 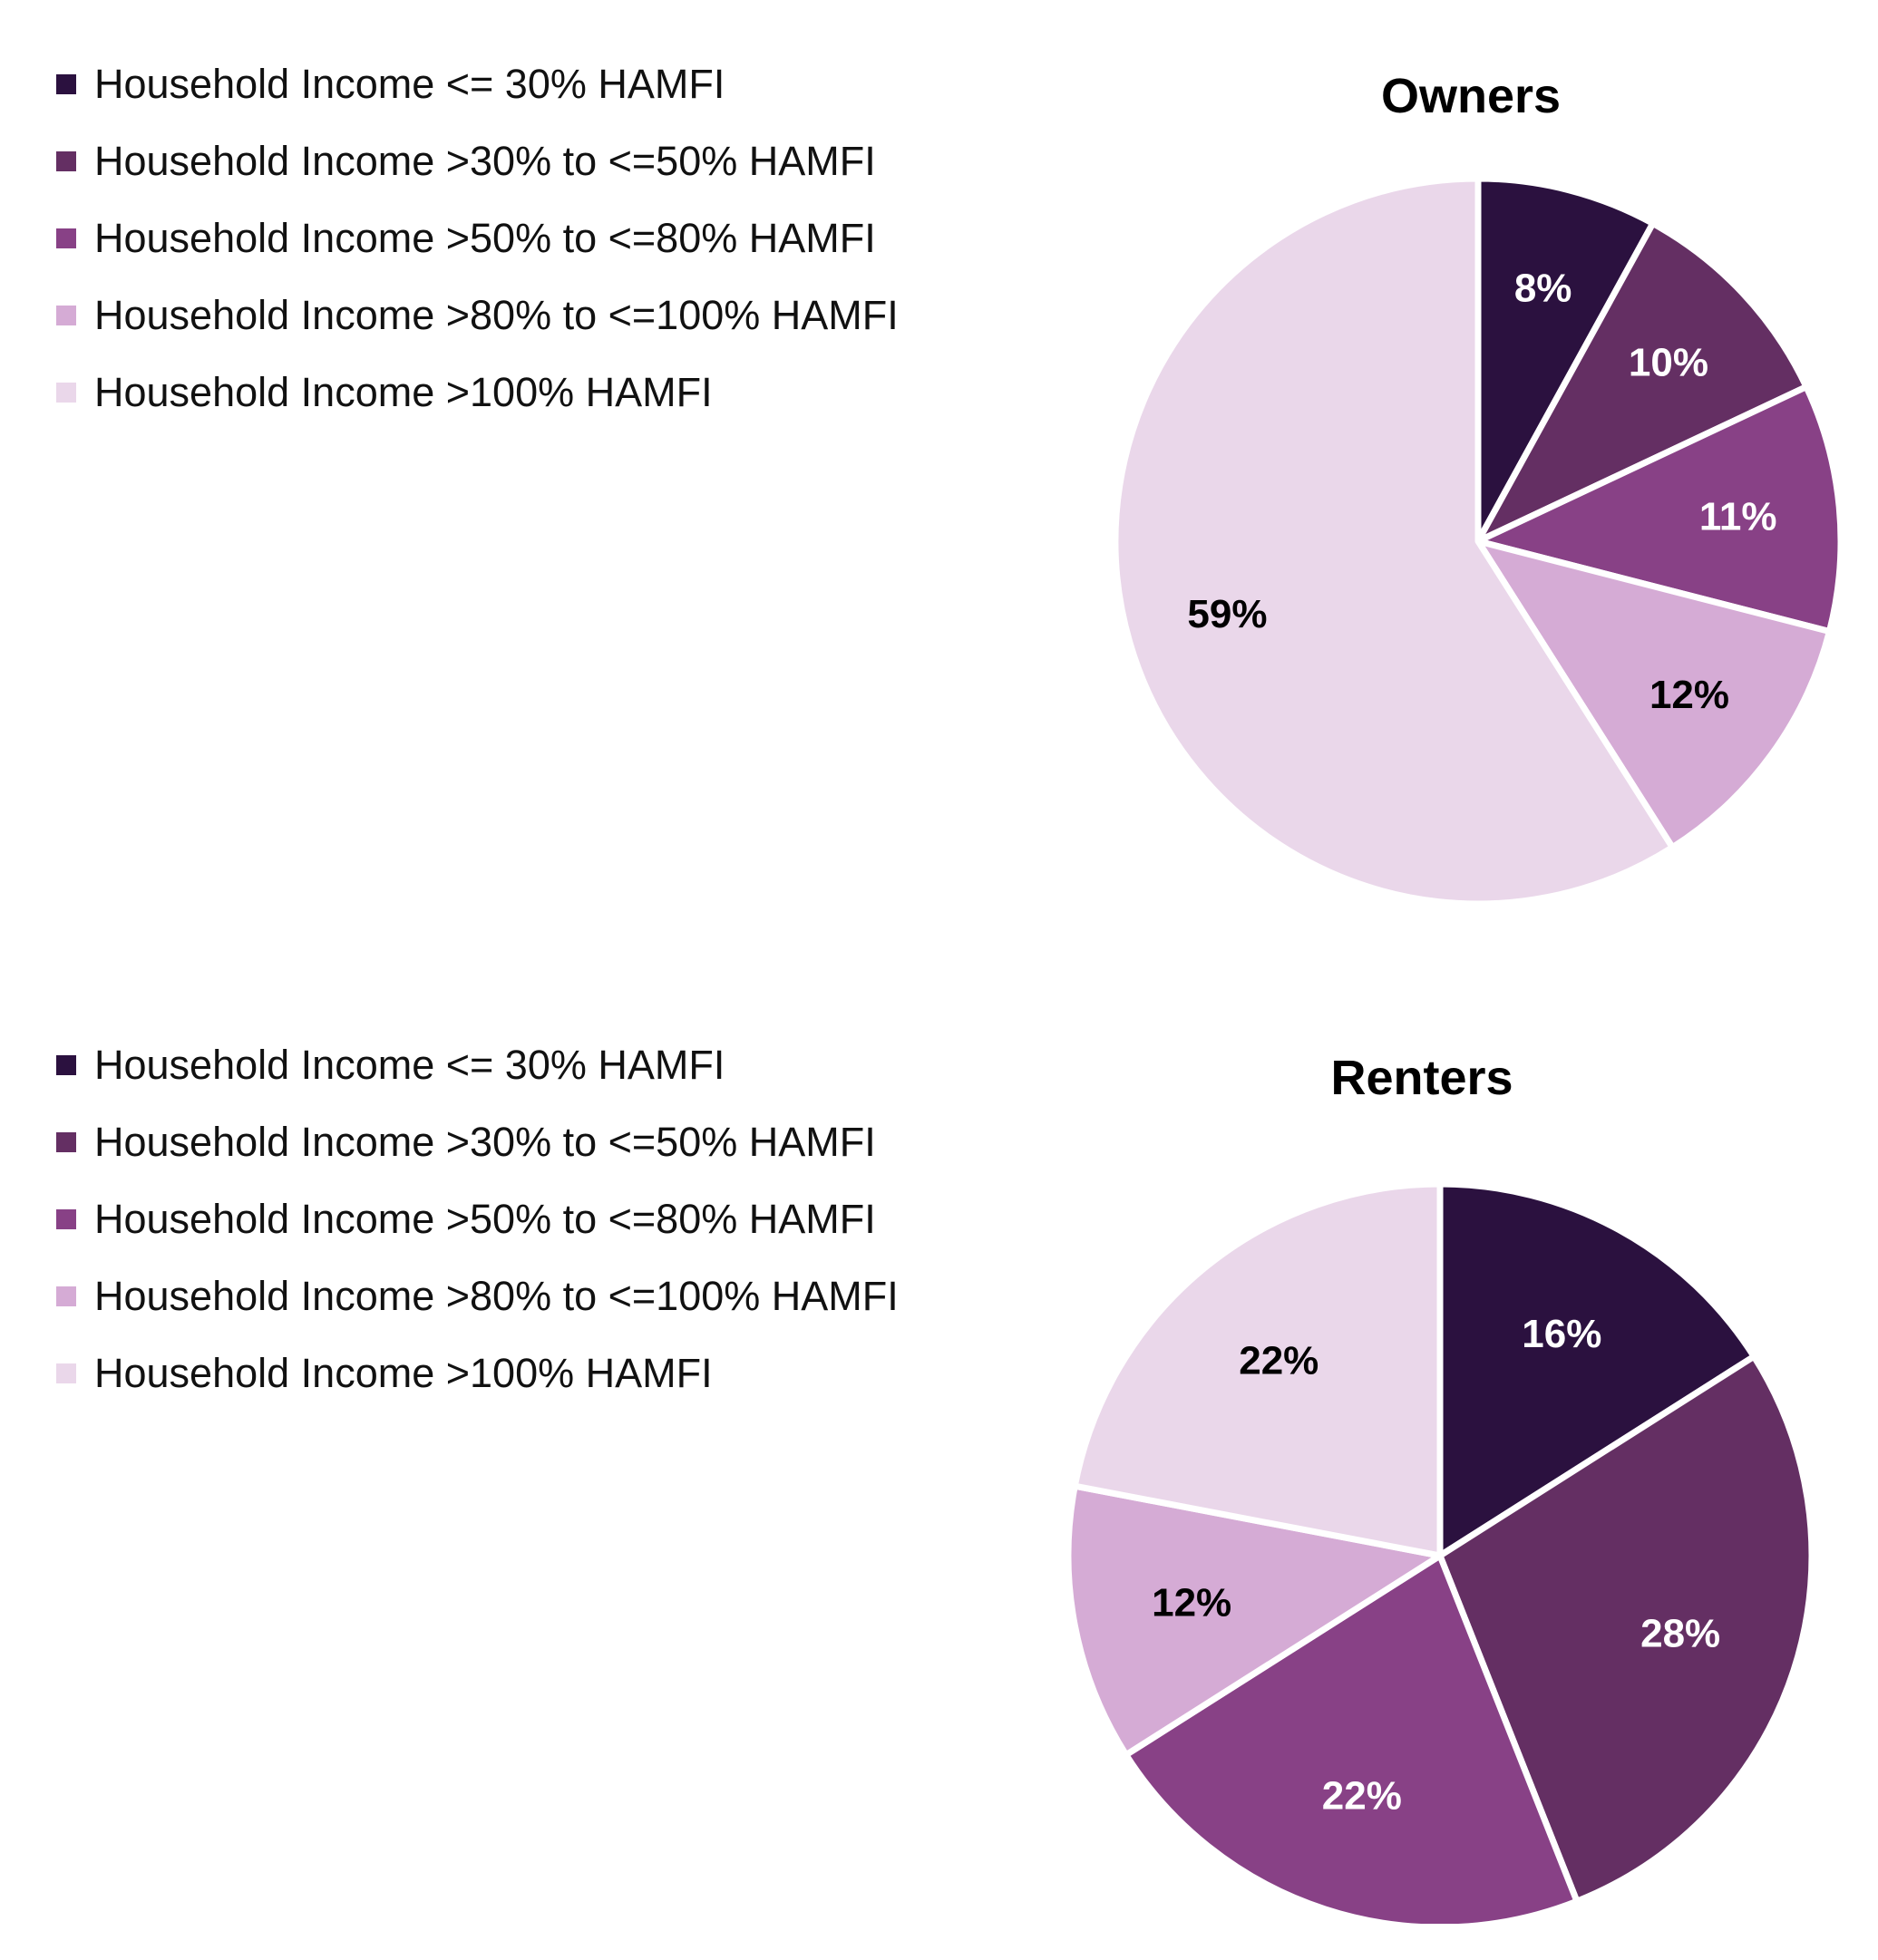 What do you see at coordinates (1543, 289) in the screenshot?
I see `owners-slice-label: 8%` at bounding box center [1543, 289].